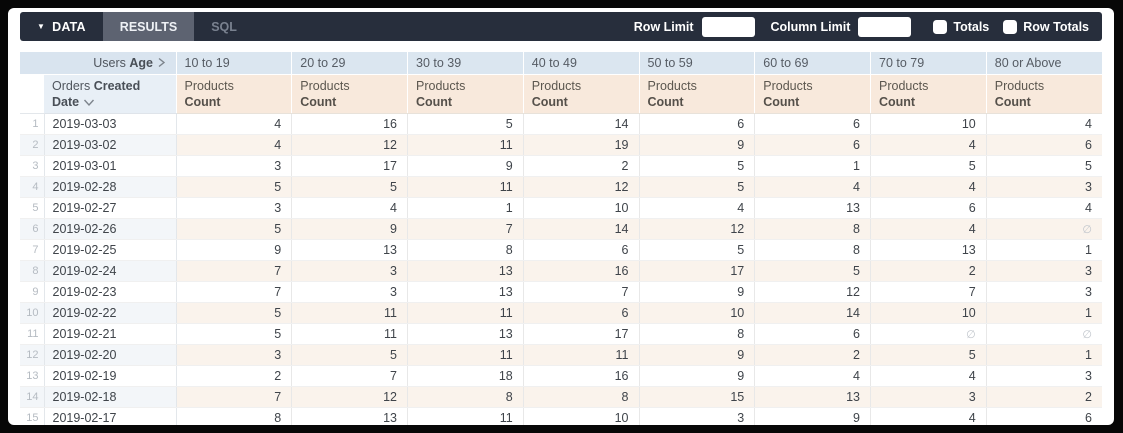 Image resolution: width=1123 pixels, height=433 pixels. What do you see at coordinates (110, 93) in the screenshot?
I see `row-dimension-header: Orders Created Date` at bounding box center [110, 93].